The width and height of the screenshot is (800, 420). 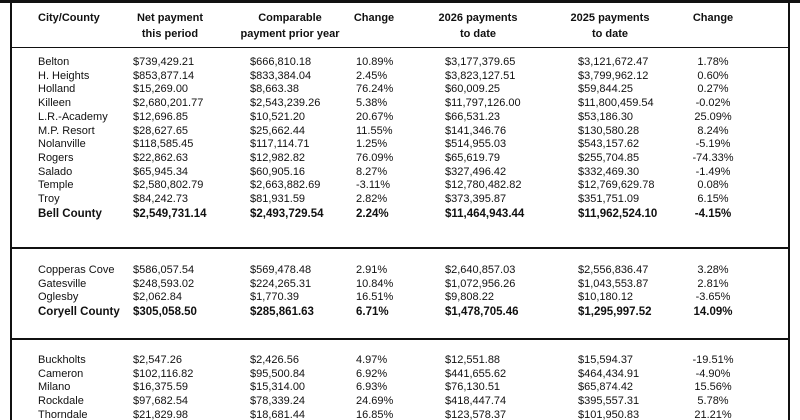 I want to click on cell: $95,500.84, so click(x=278, y=373).